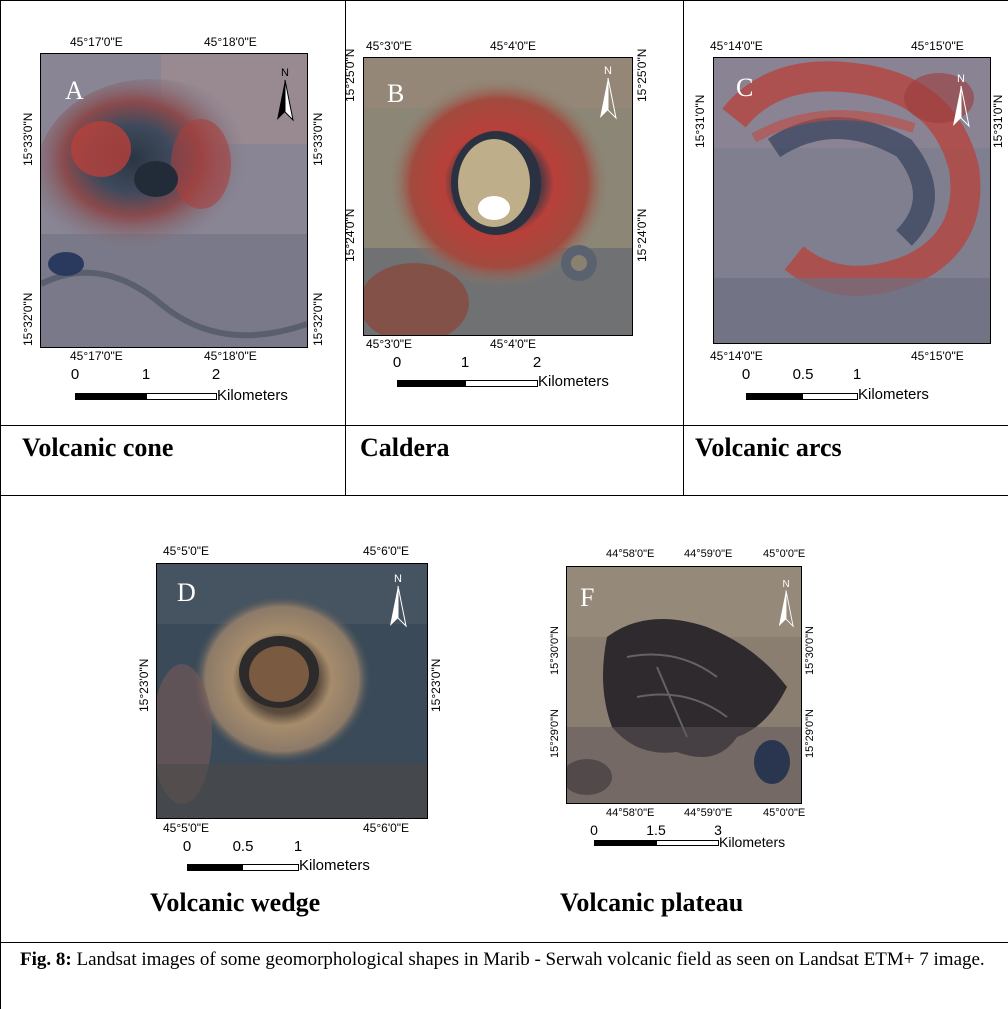  Describe the element at coordinates (937, 46) in the screenshot. I see `top-coord: 45°15'0"E` at that location.